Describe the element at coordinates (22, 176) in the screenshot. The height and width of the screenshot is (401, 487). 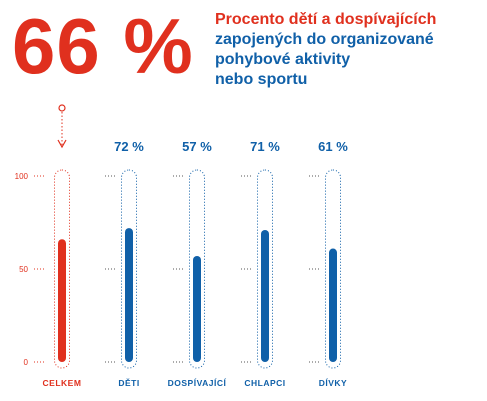
I see `y-tick-label: 100` at that location.